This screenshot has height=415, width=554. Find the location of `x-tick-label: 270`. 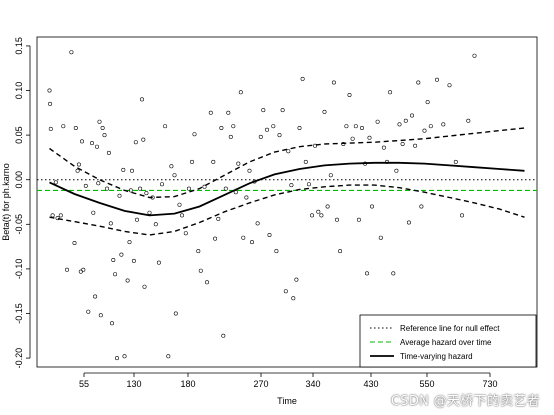

x-tick-label: 270 is located at coordinates (260, 384).